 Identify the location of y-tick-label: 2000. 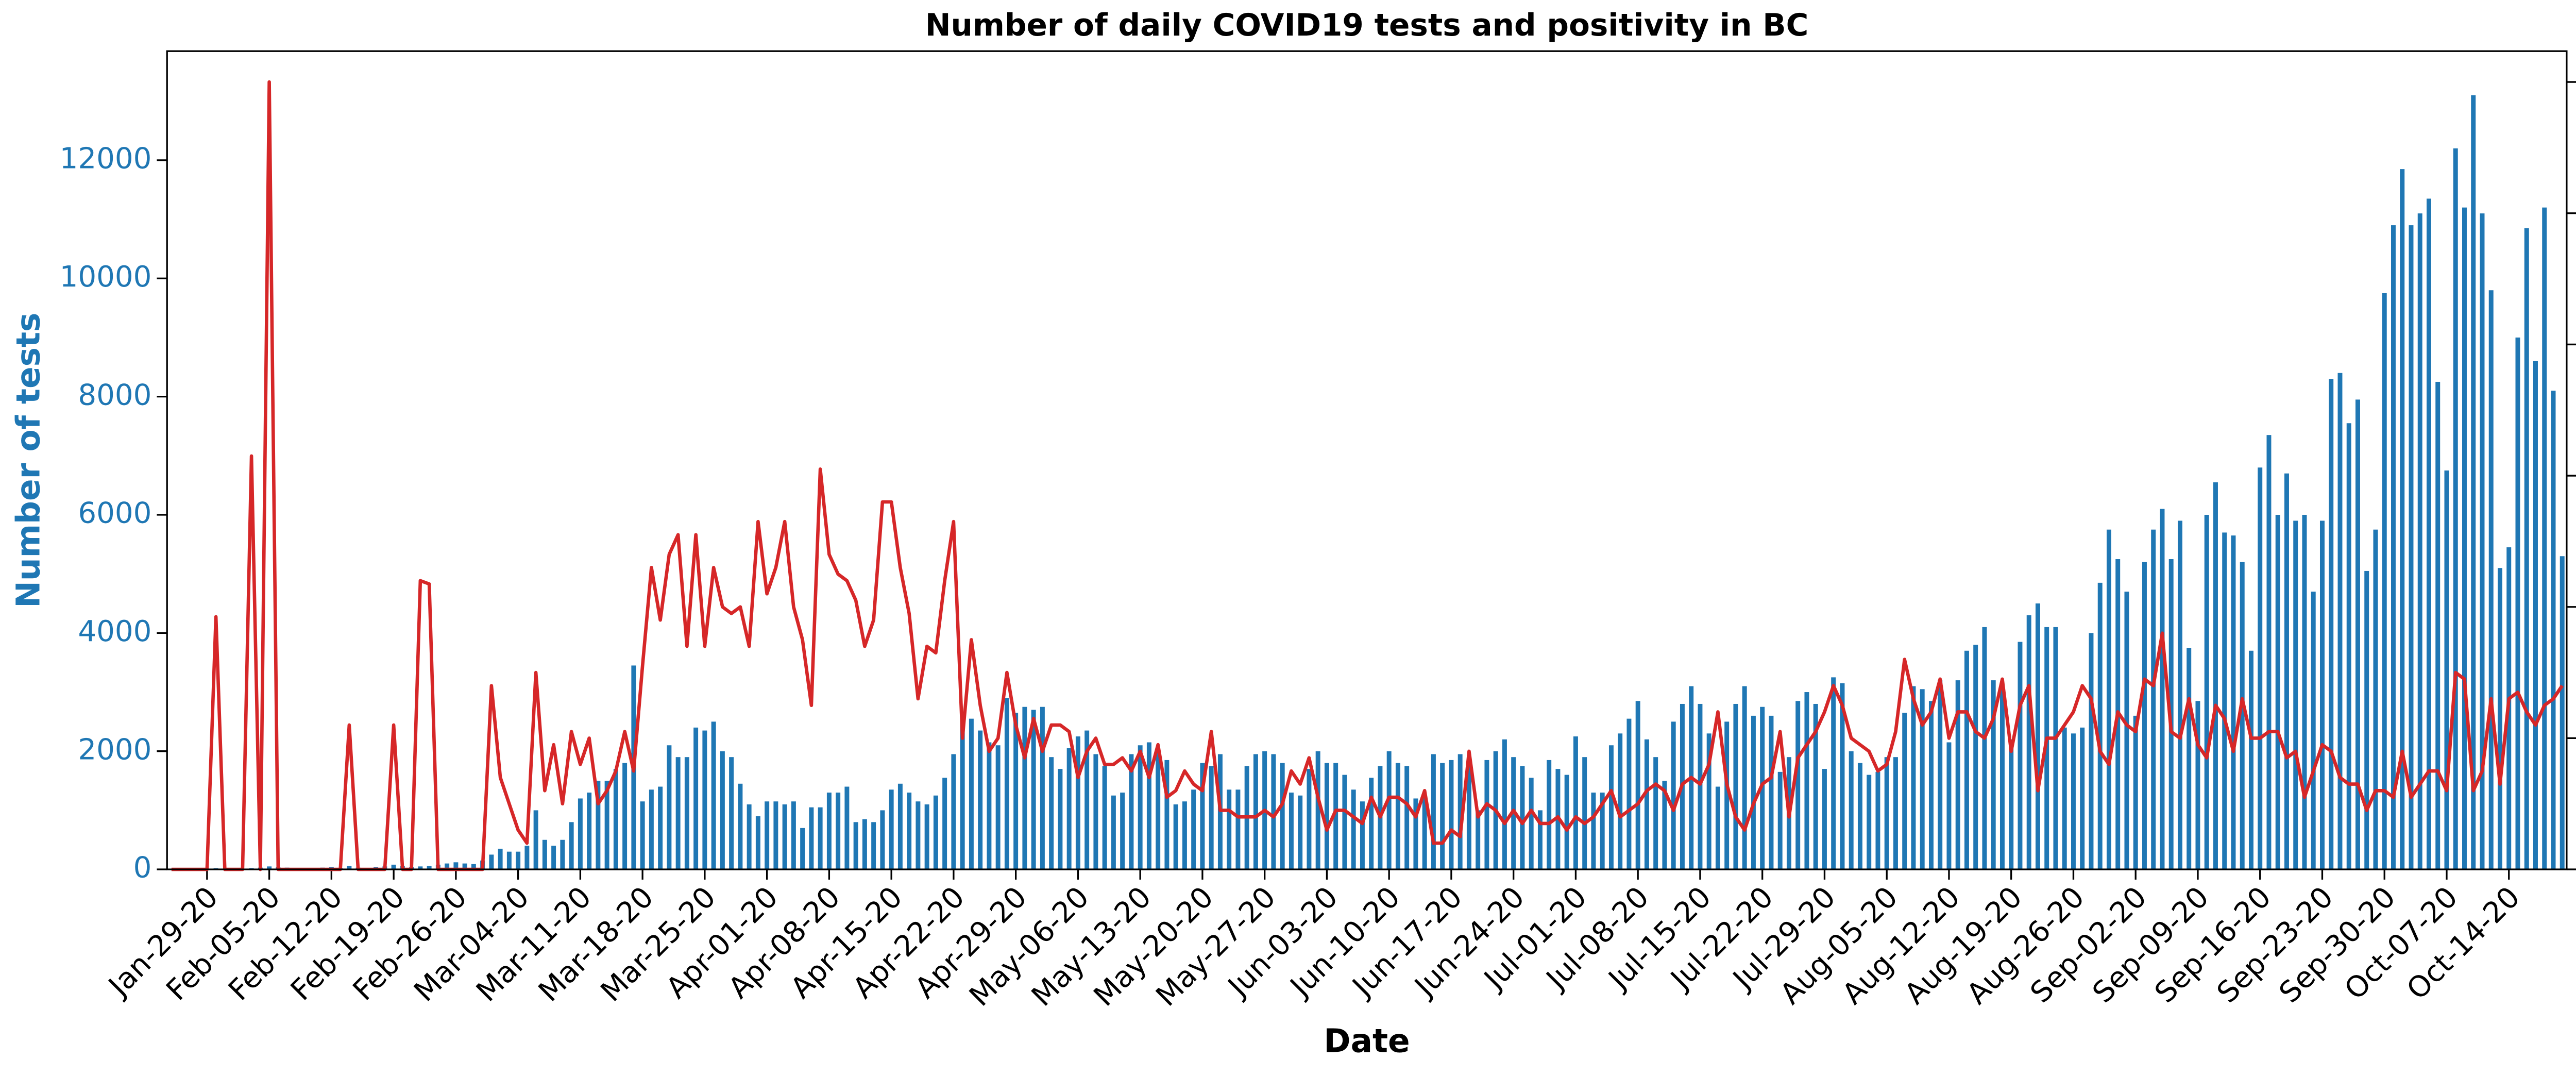
(114, 749).